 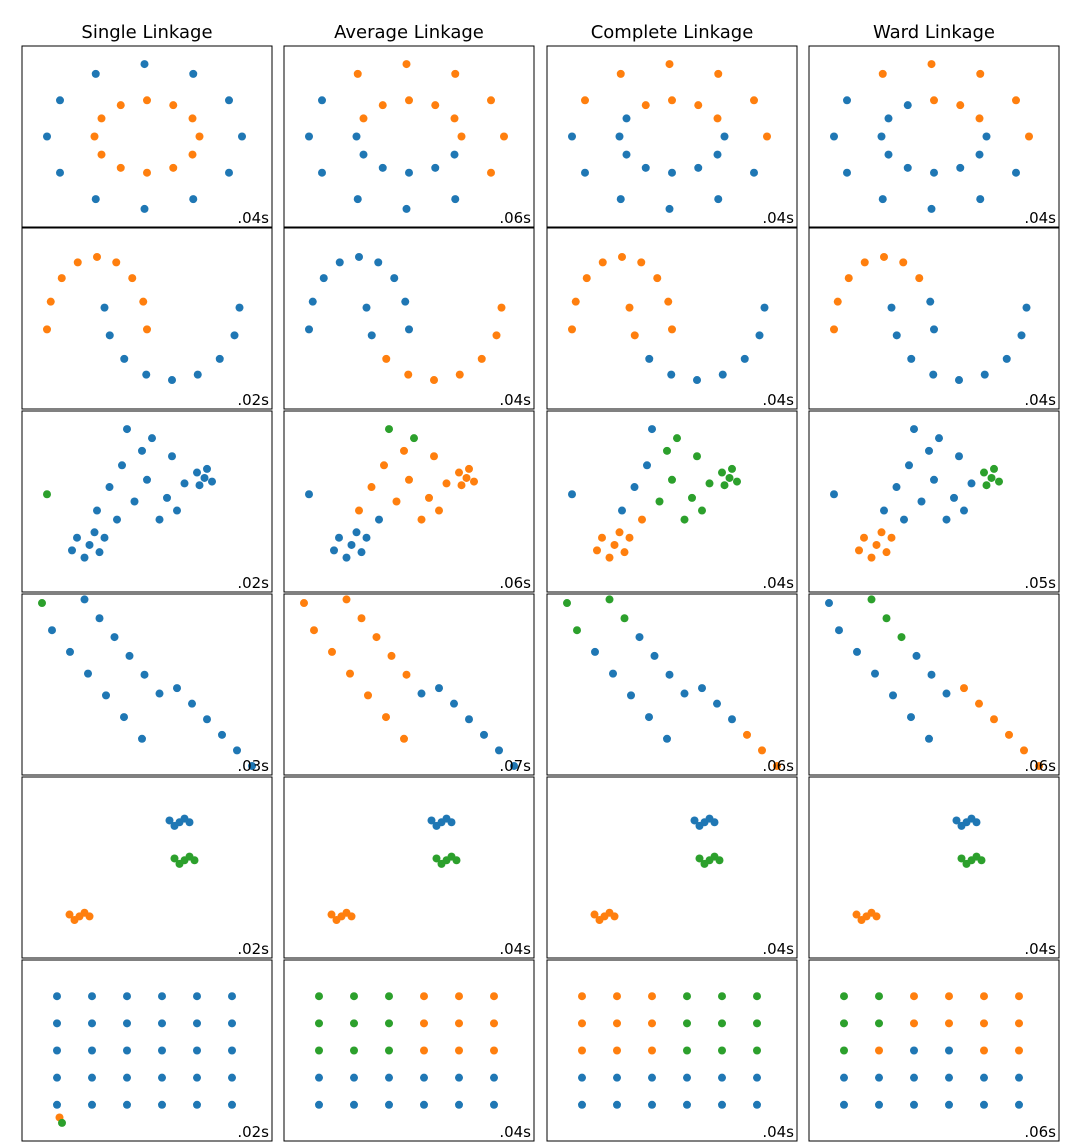 What do you see at coordinates (409, 684) in the screenshot?
I see `subplot: .07s` at bounding box center [409, 684].